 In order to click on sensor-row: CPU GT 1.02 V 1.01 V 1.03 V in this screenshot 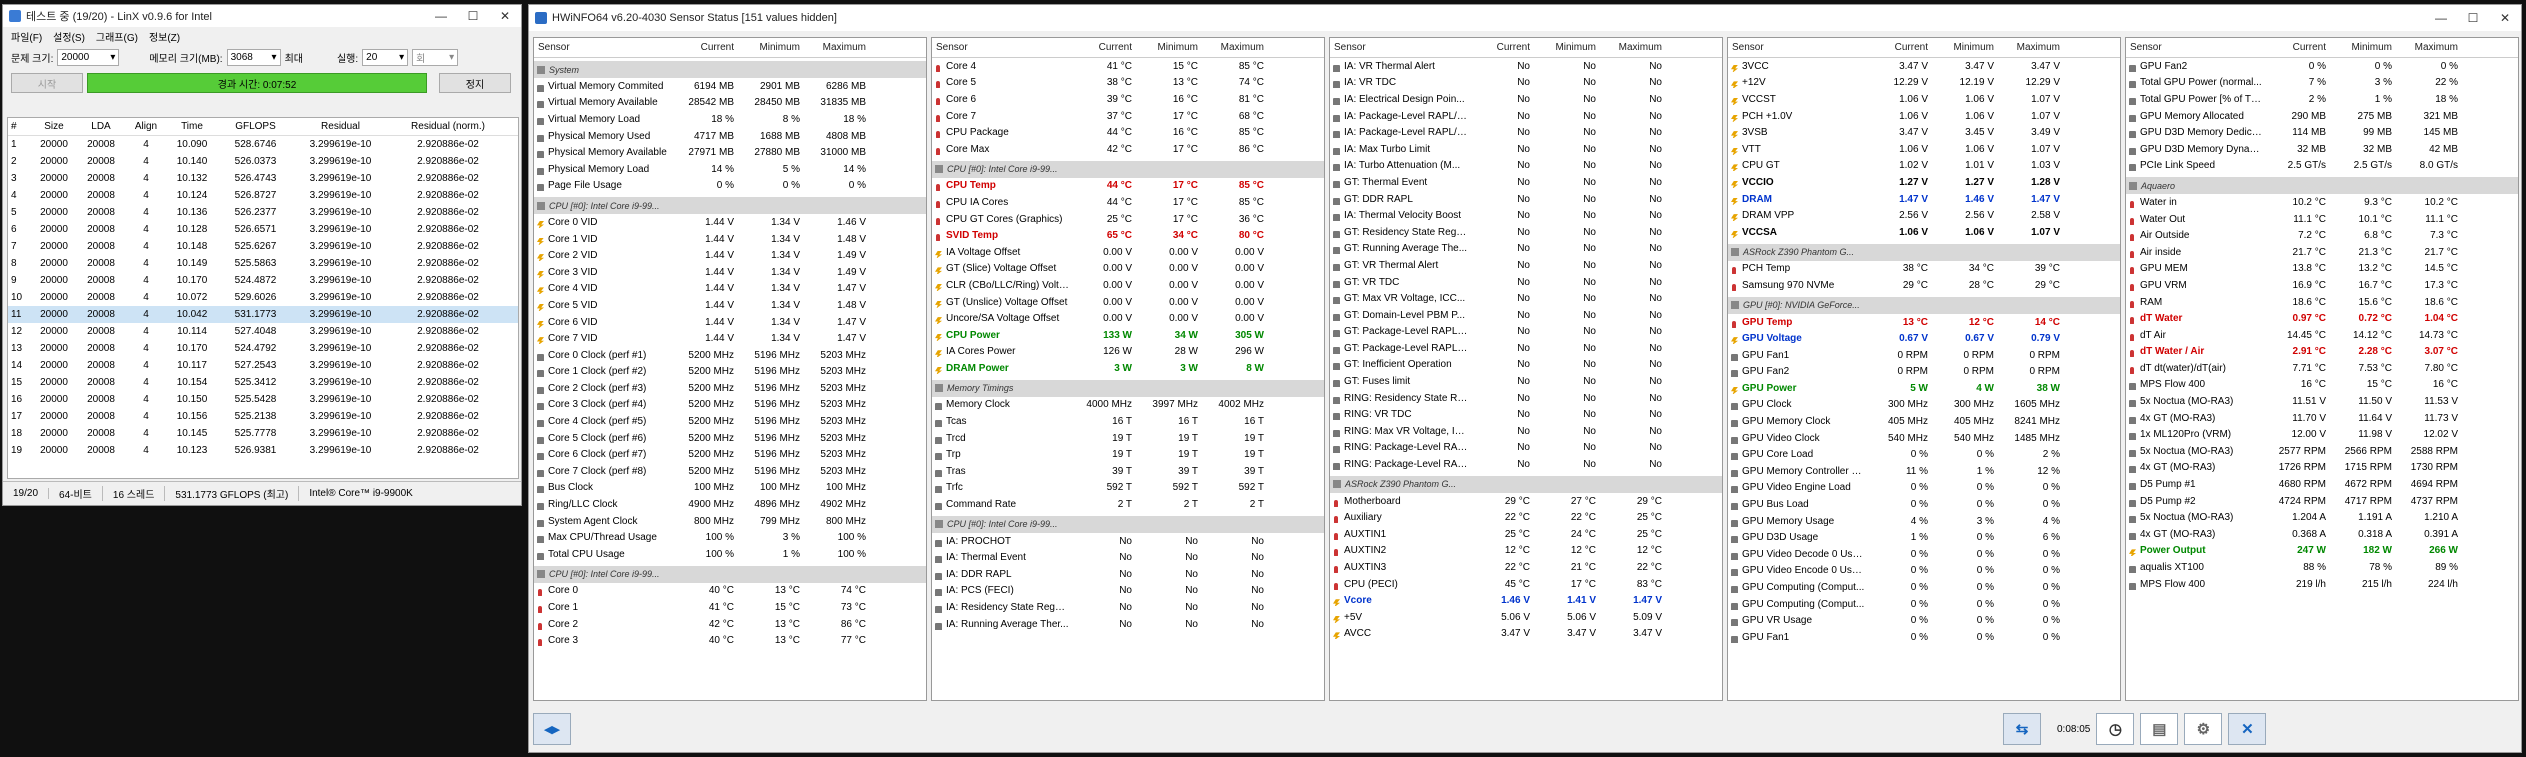, I will do `click(1924, 166)`.